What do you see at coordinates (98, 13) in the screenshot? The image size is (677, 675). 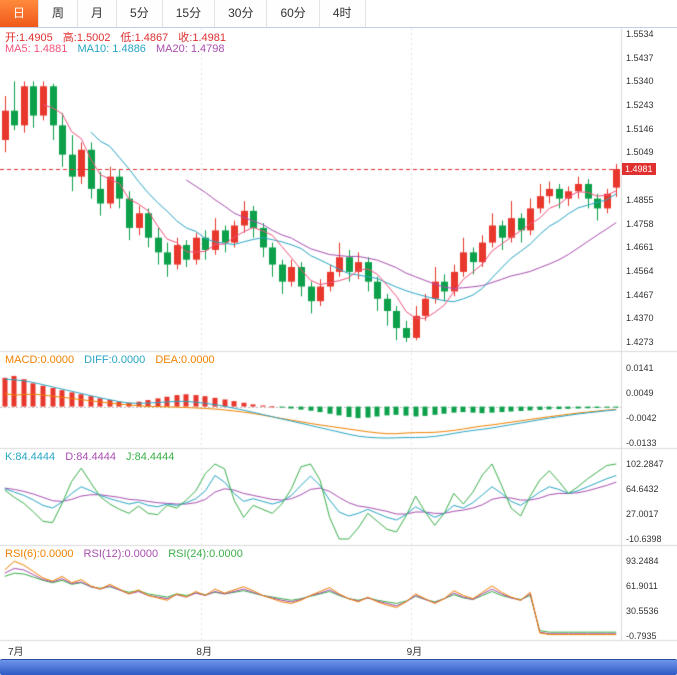 I see `tab-month: 月` at bounding box center [98, 13].